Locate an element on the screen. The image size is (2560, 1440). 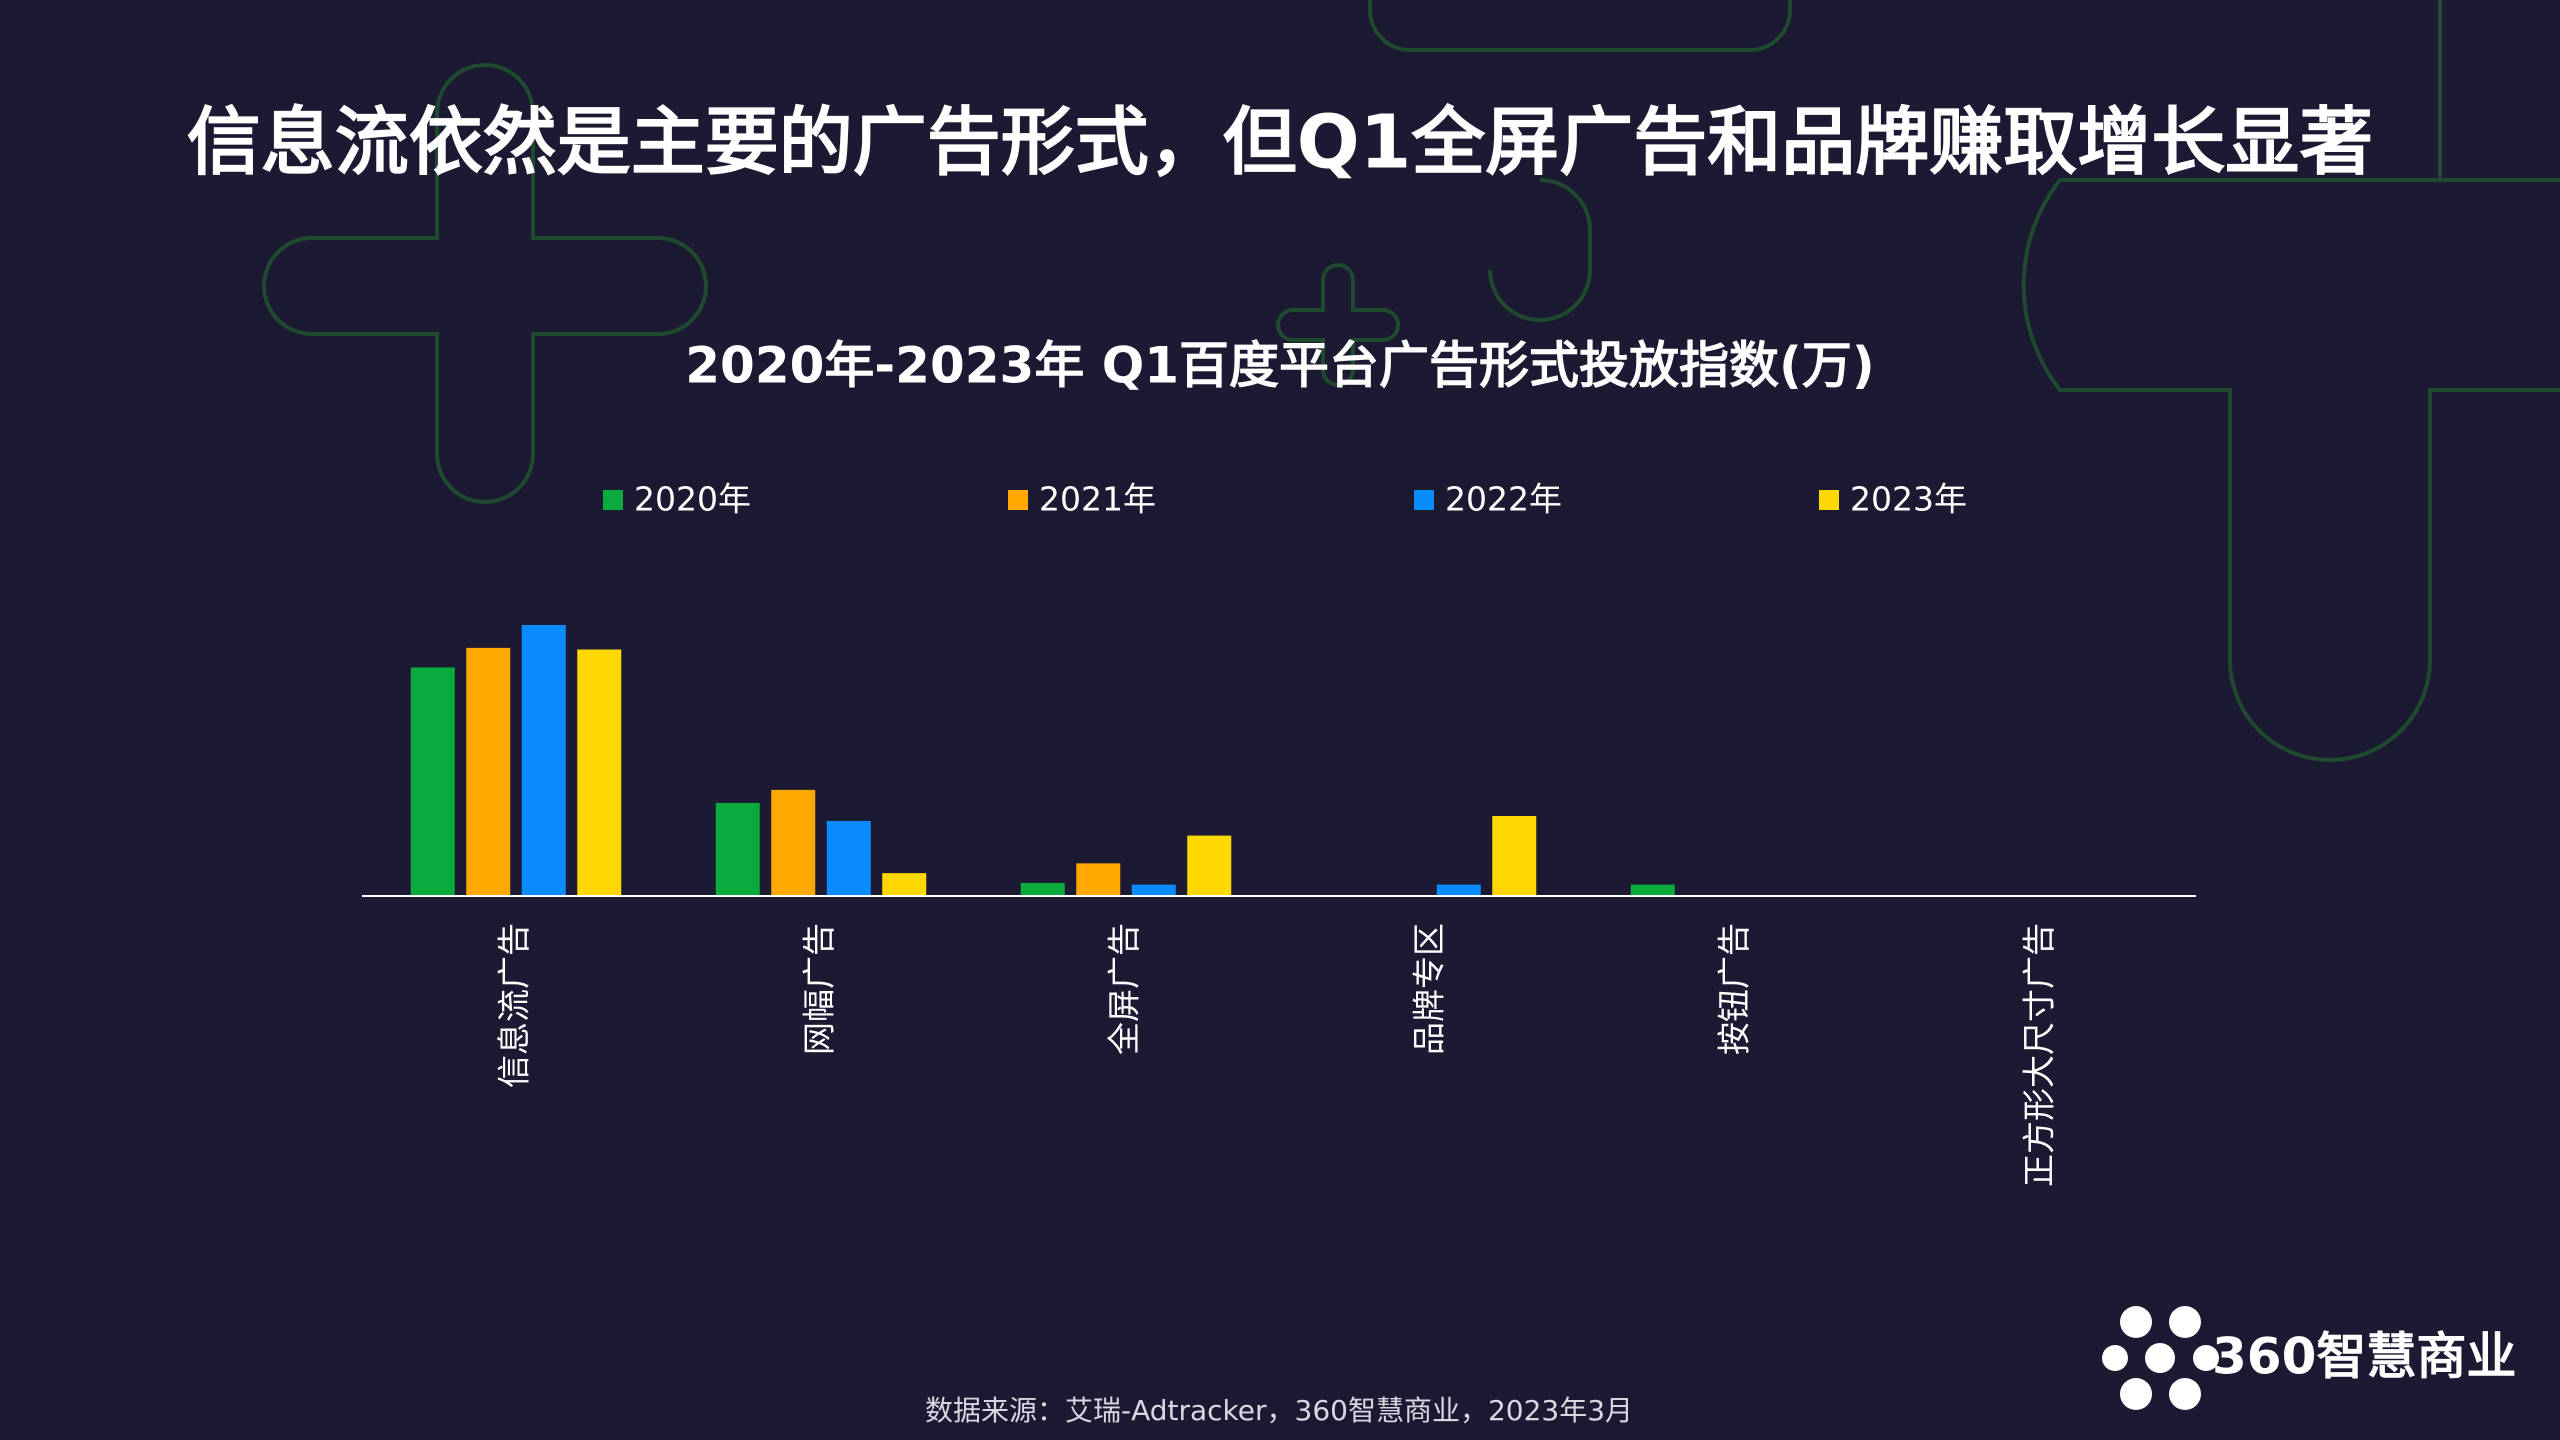
x-tick-label: 网幅广告 is located at coordinates (819, 989).